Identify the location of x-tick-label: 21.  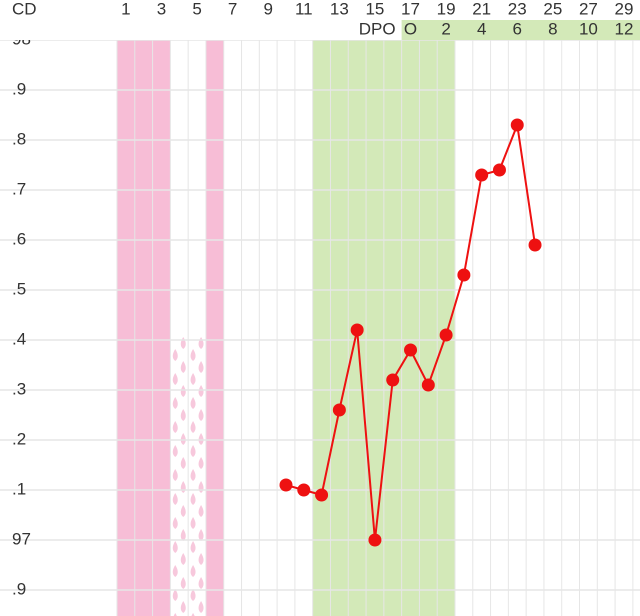
(481, 9).